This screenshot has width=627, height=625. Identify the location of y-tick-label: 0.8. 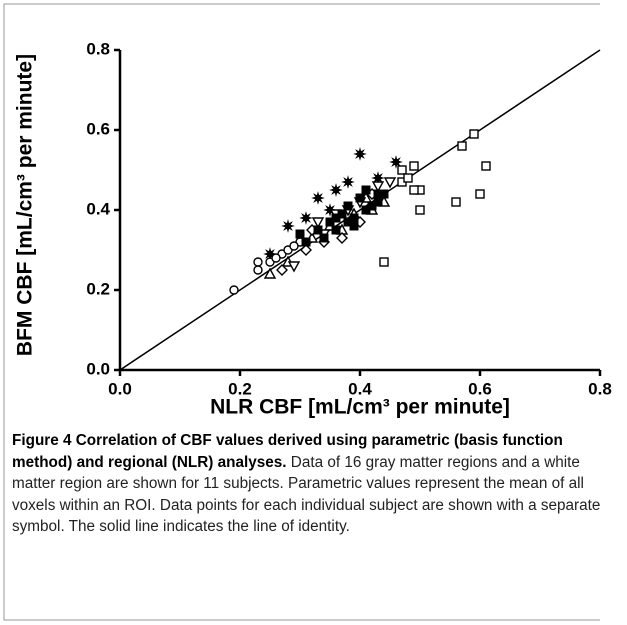
(98, 48).